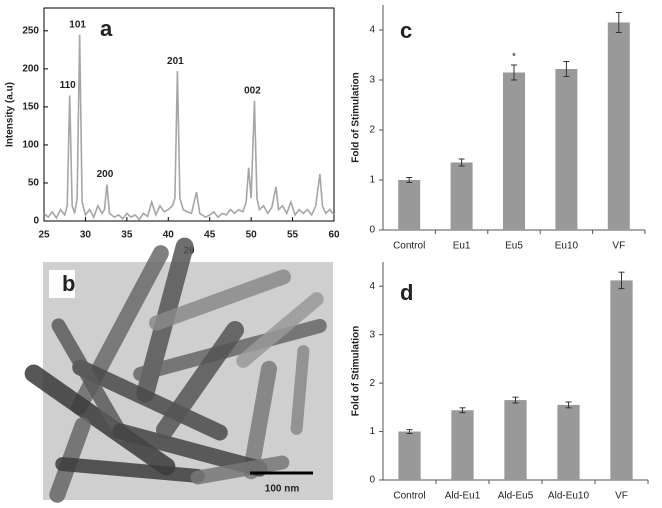 This screenshot has width=662, height=508. Describe the element at coordinates (127, 235) in the screenshot. I see `x-tick-label: 35` at that location.